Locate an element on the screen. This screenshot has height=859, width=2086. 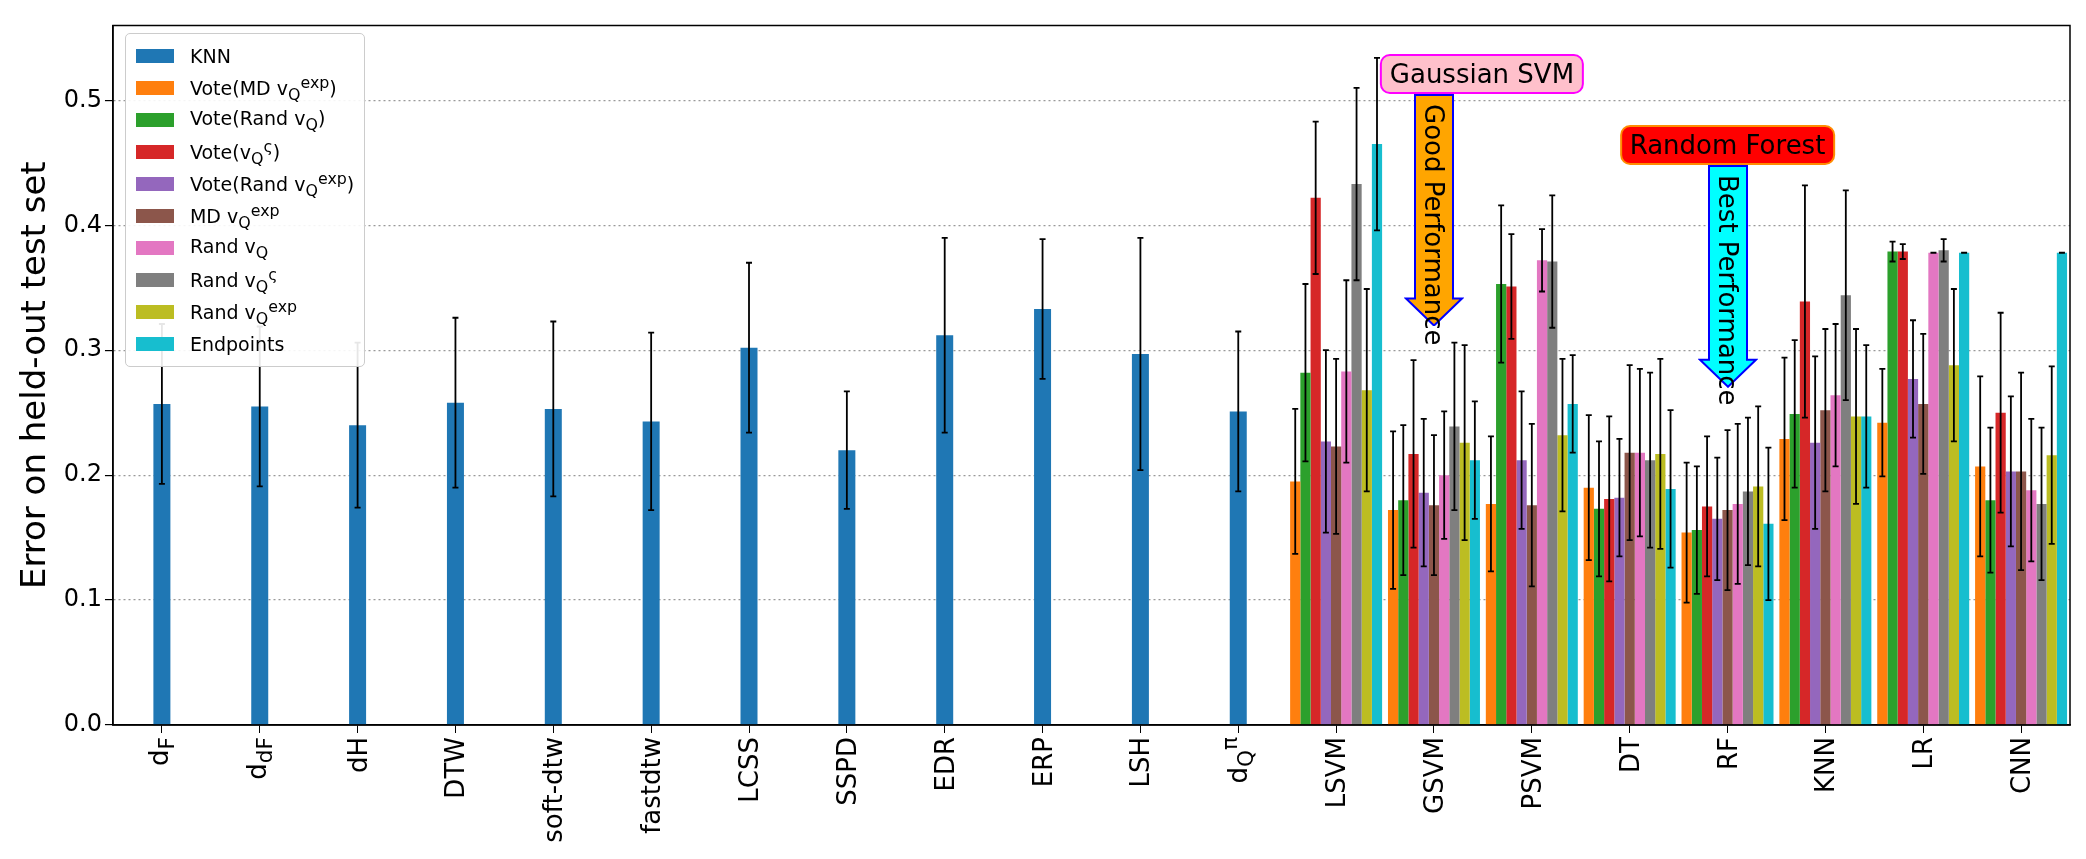
x-tick-label: GSVM is located at coordinates (1433, 775).